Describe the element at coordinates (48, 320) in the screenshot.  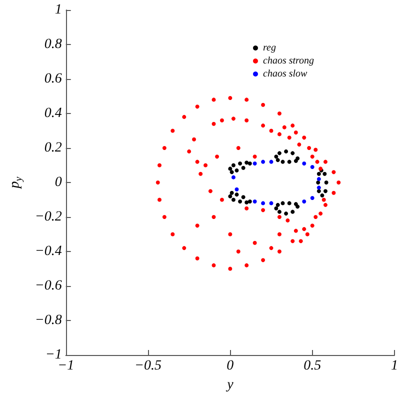
I see `y-tick-label: −0.8` at that location.